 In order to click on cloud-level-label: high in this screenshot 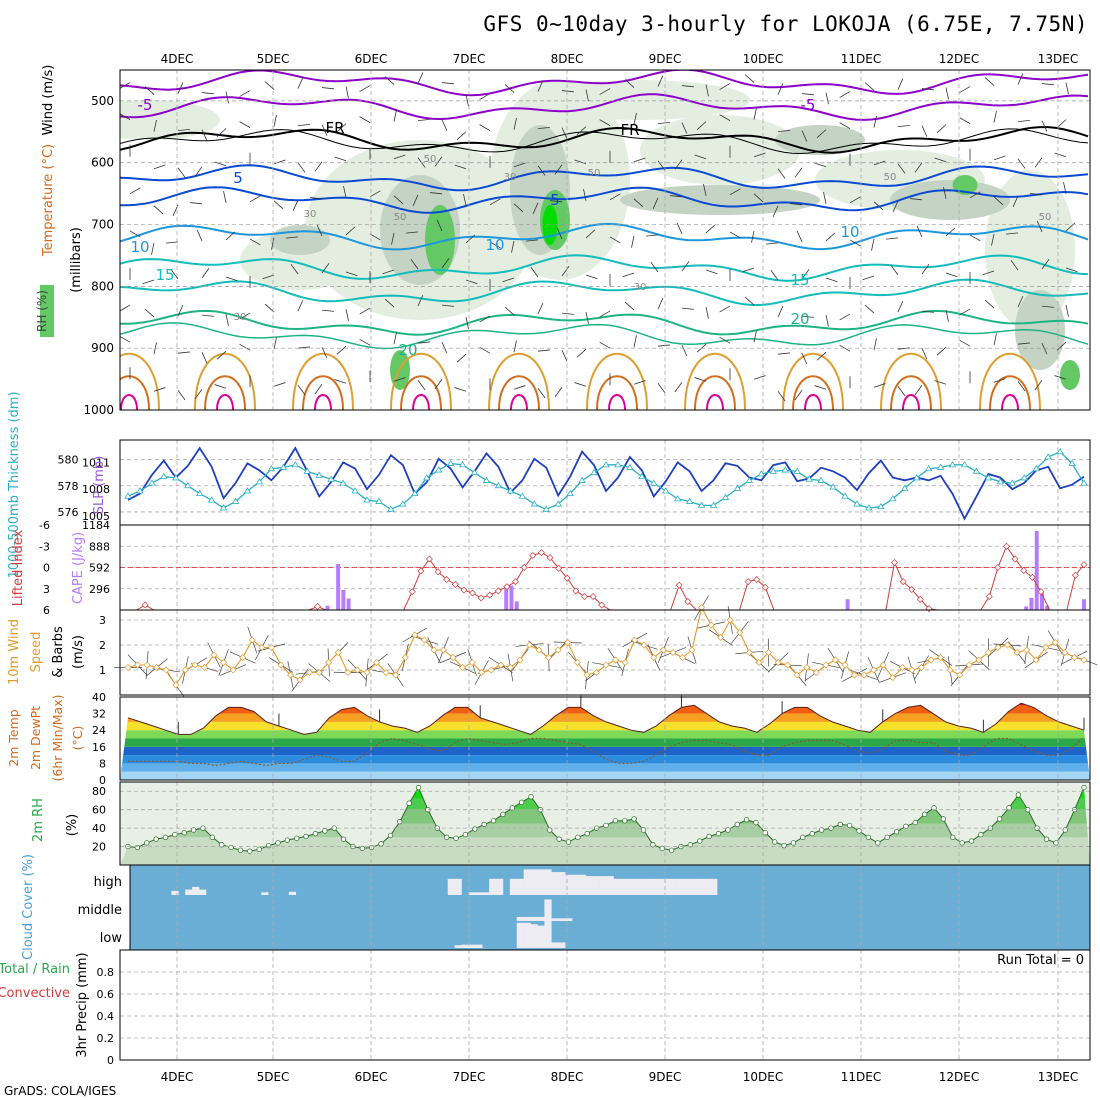, I will do `click(108, 882)`.